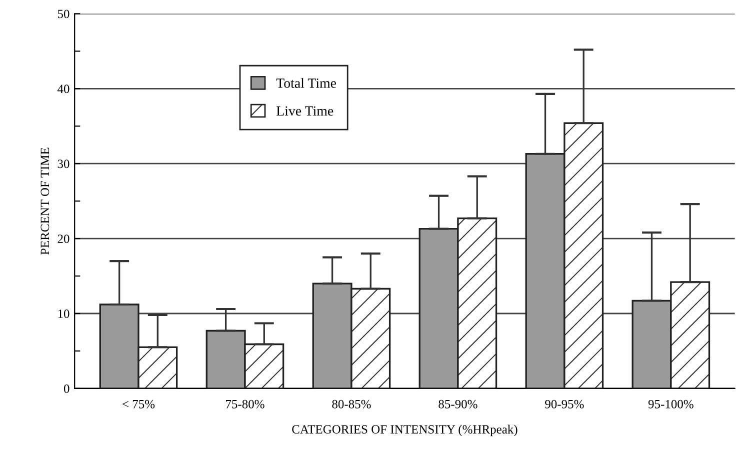  What do you see at coordinates (405, 430) in the screenshot?
I see `x-axis-title: CATEGORIES OF INTENSITY (%HRpeak)` at bounding box center [405, 430].